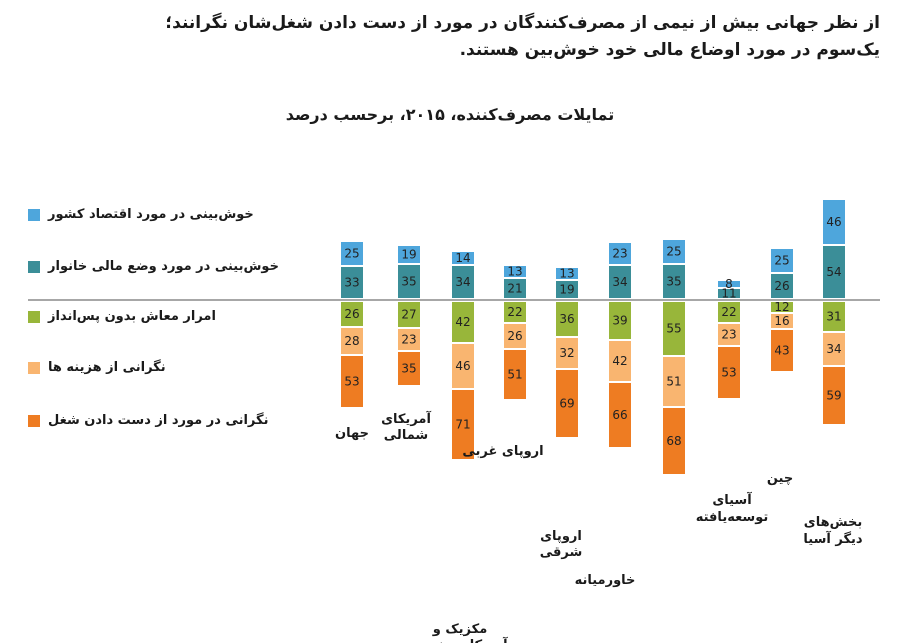 Image resolution: width=900 pixels, height=643 pixels. Describe the element at coordinates (132, 316) in the screenshot. I see `legend-label: امرار معاش بدون پس‌انداز` at that location.